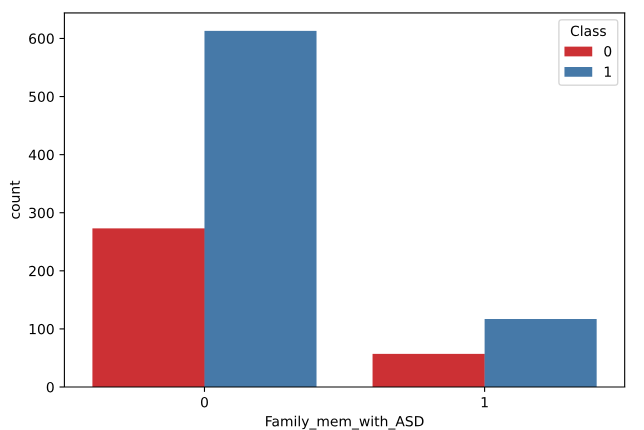 This screenshot has width=644, height=430. I want to click on y-tick-label: 200, so click(41, 271).